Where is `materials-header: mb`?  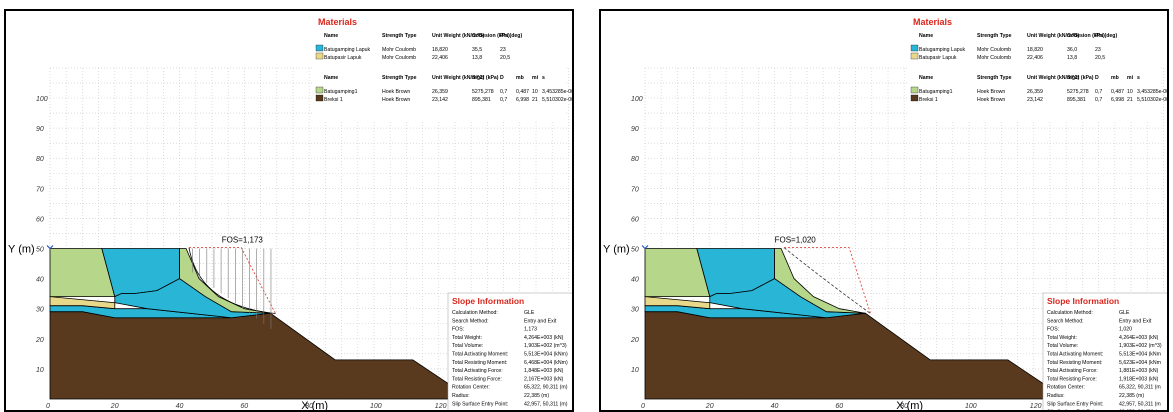
materials-header: mb is located at coordinates (520, 78).